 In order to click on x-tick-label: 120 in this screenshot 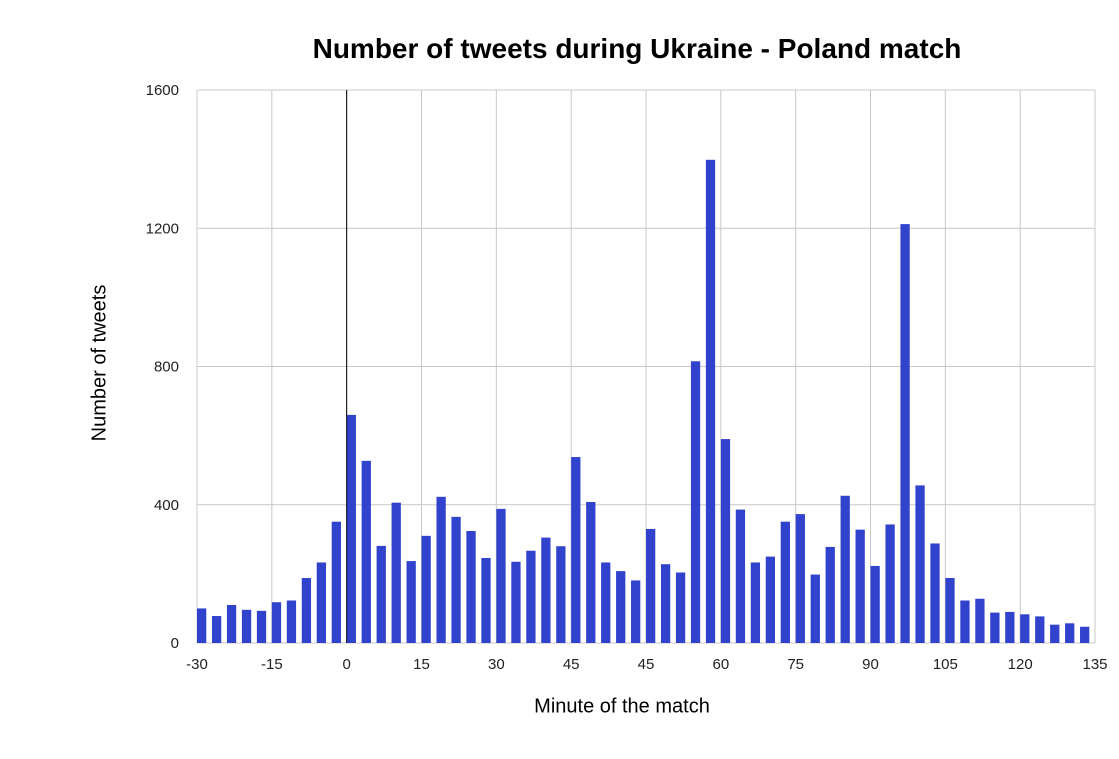, I will do `click(1020, 664)`.